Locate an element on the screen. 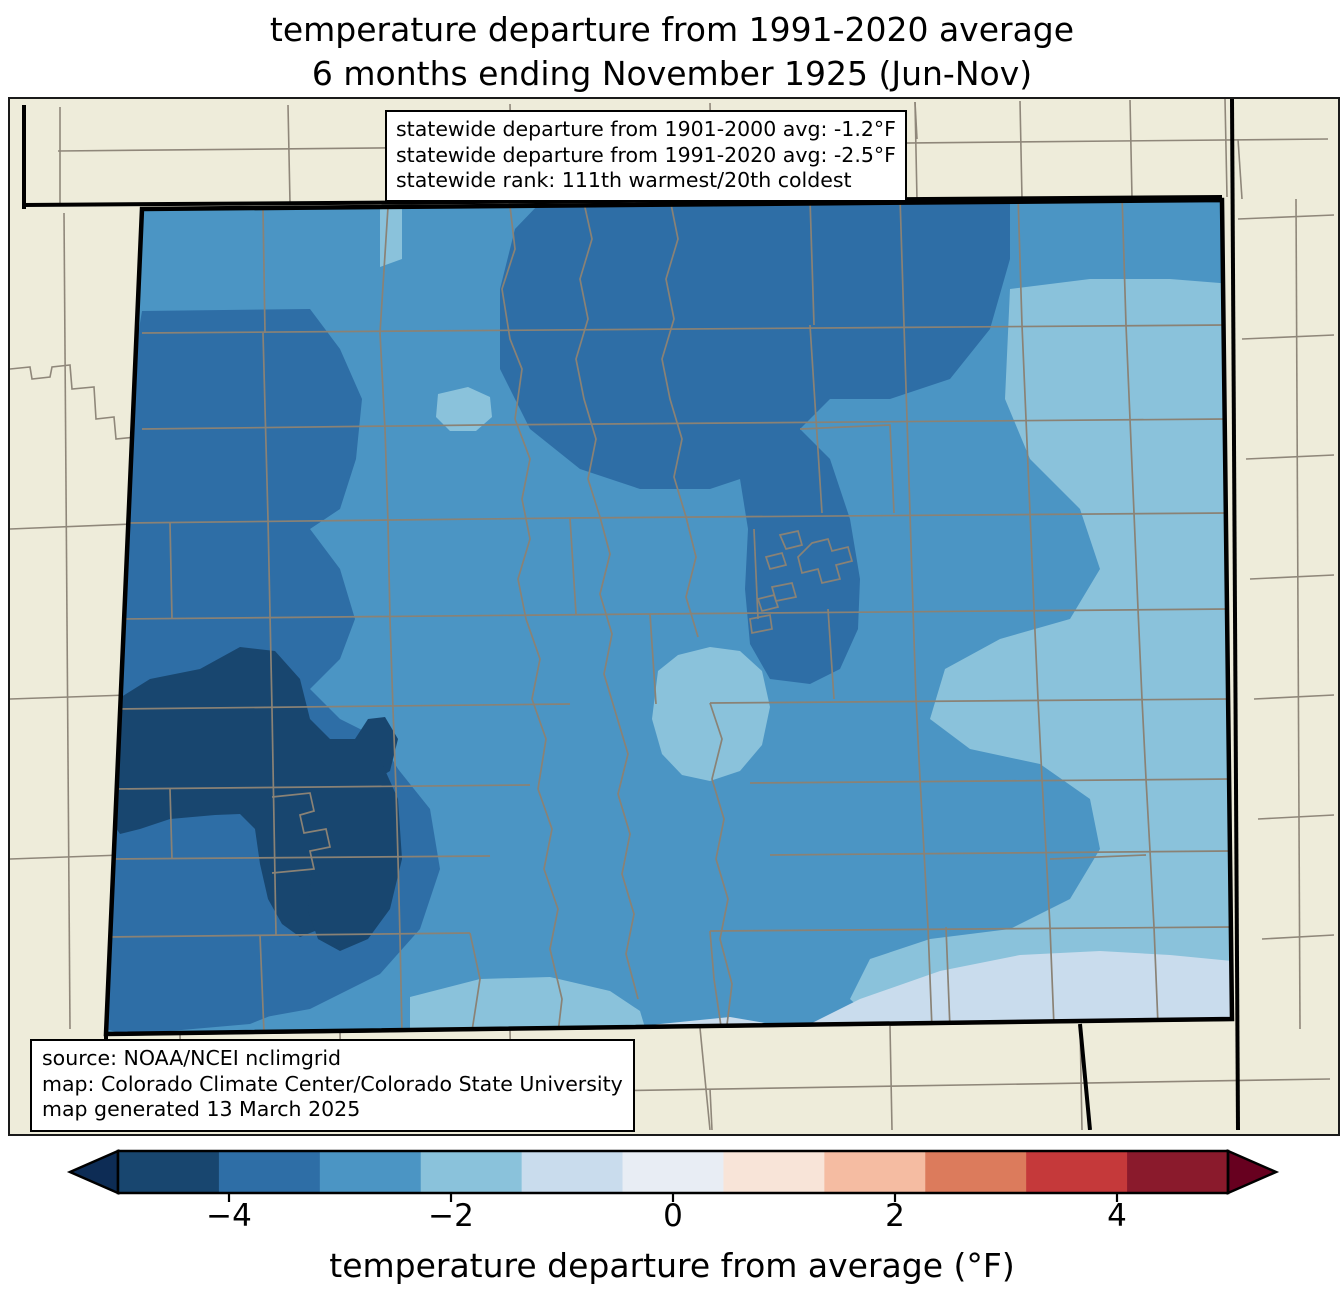 The height and width of the screenshot is (1299, 1344). colorbar-bands is located at coordinates (673, 1172).